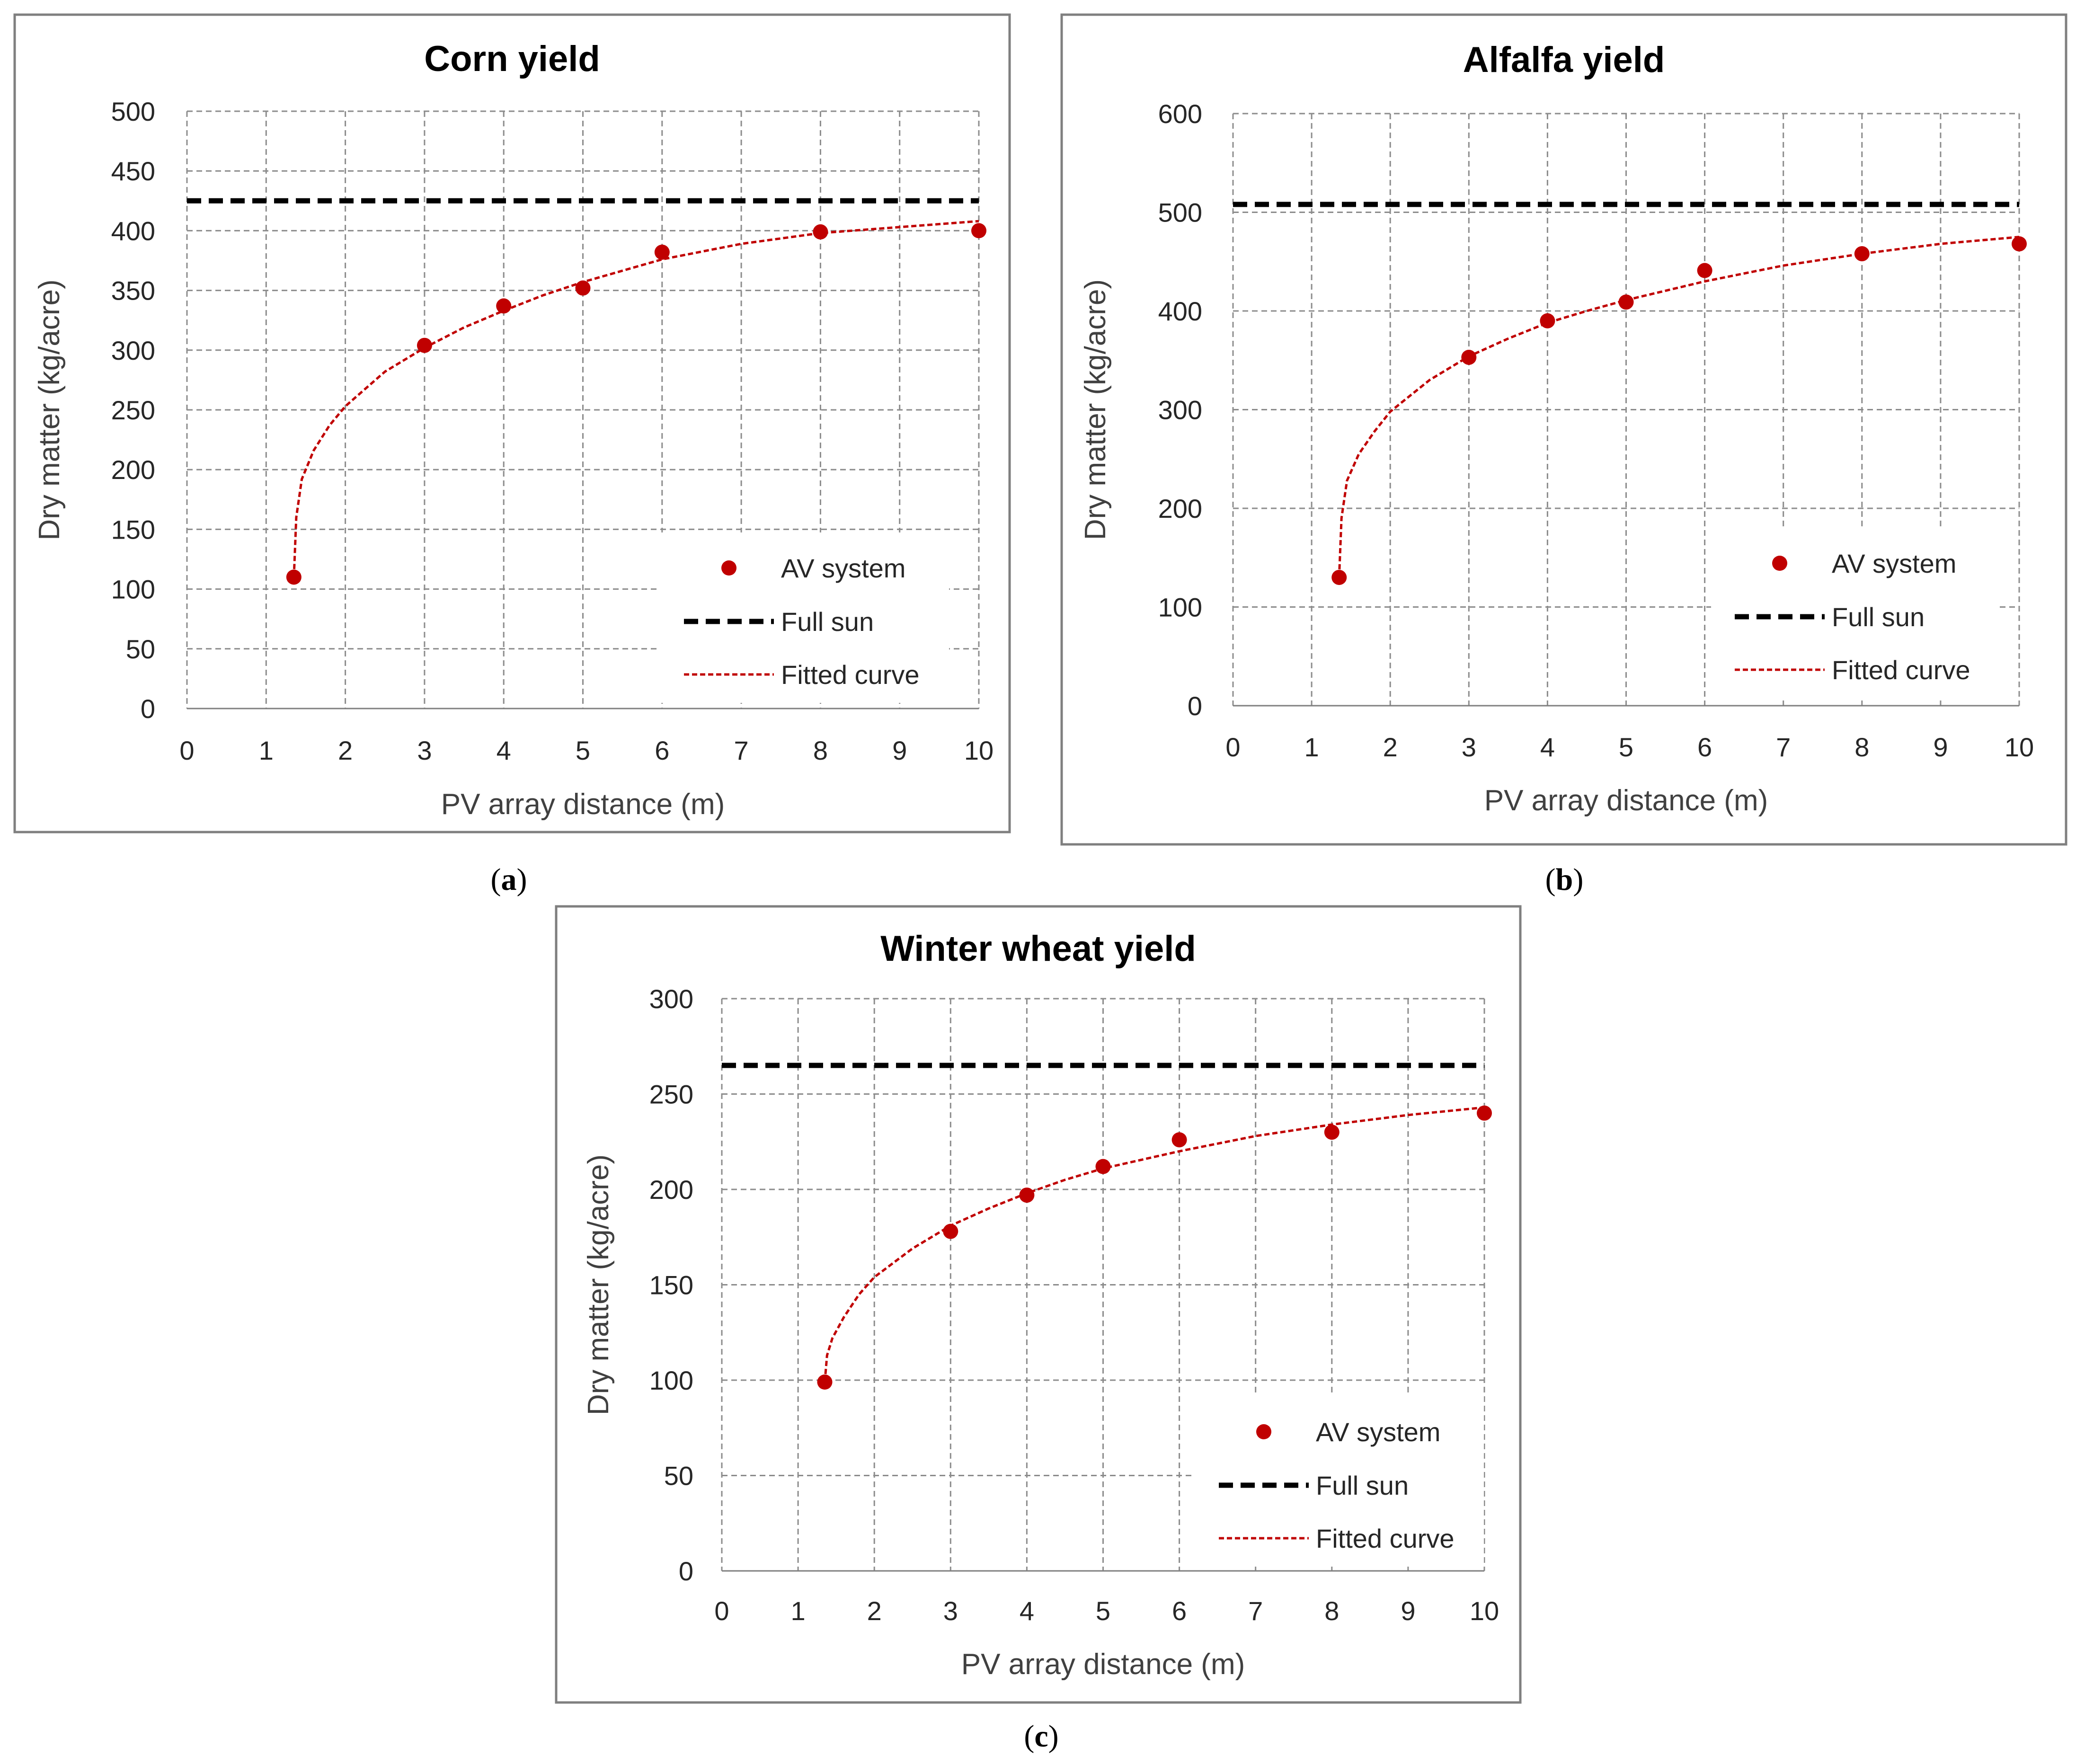  I want to click on y-tick-label: 450, so click(133, 171).